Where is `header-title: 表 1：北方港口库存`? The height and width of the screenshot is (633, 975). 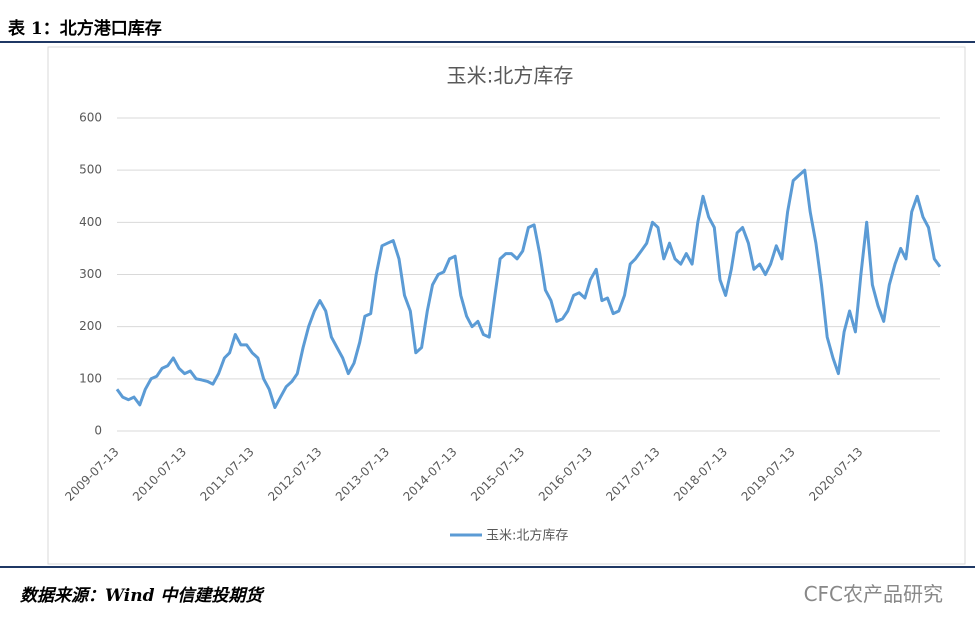
header-title: 表 1：北方港口库存 is located at coordinates (85, 29).